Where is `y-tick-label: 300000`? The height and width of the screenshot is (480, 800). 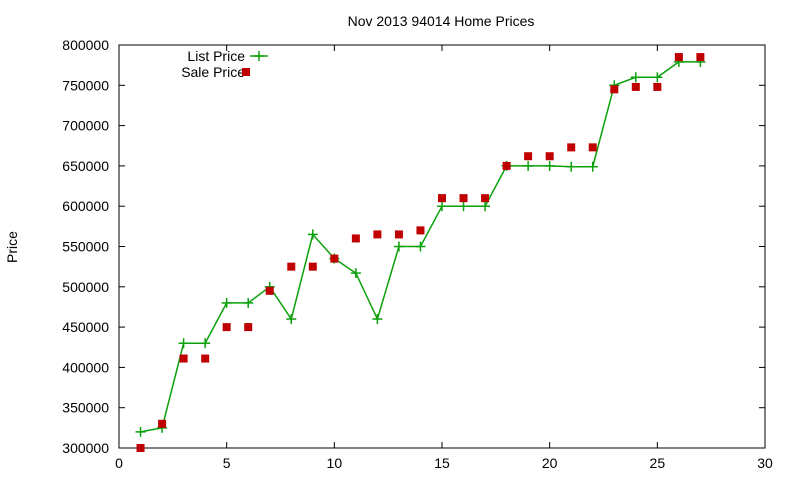
y-tick-label: 300000 is located at coordinates (85, 448).